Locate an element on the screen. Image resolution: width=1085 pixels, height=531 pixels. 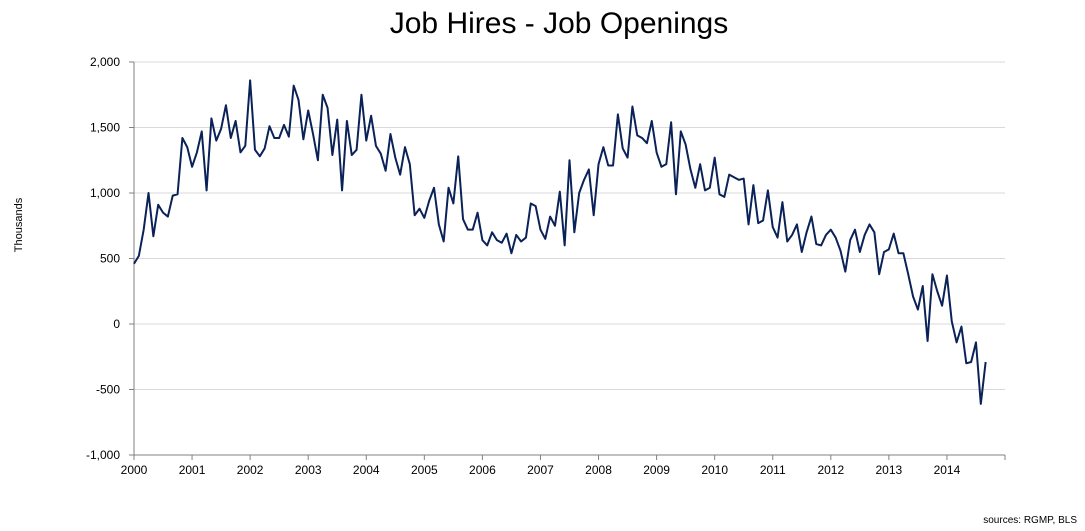
y-tick-label: 1,500 is located at coordinates (105, 128).